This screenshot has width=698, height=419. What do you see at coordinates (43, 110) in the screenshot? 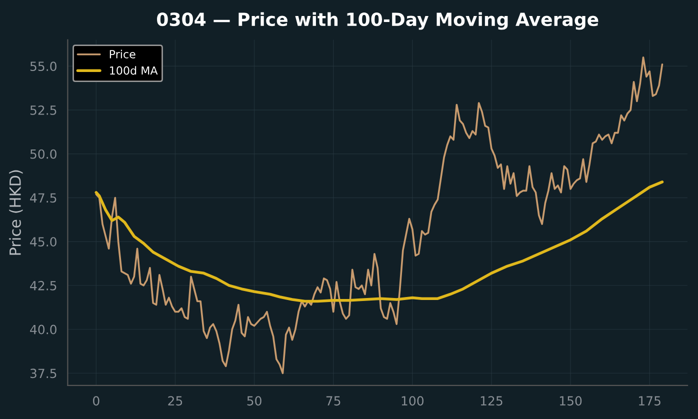
I see `y-tick-label: 52.5` at bounding box center [43, 110].